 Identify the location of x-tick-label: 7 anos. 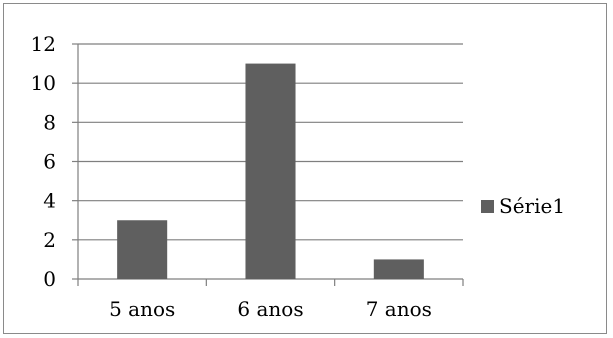
(399, 309).